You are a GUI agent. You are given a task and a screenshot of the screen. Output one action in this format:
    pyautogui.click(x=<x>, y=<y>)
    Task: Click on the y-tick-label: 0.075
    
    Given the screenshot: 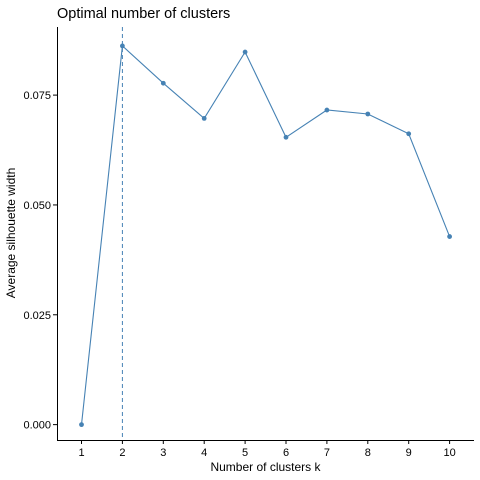 What is the action you would take?
    pyautogui.click(x=37, y=96)
    